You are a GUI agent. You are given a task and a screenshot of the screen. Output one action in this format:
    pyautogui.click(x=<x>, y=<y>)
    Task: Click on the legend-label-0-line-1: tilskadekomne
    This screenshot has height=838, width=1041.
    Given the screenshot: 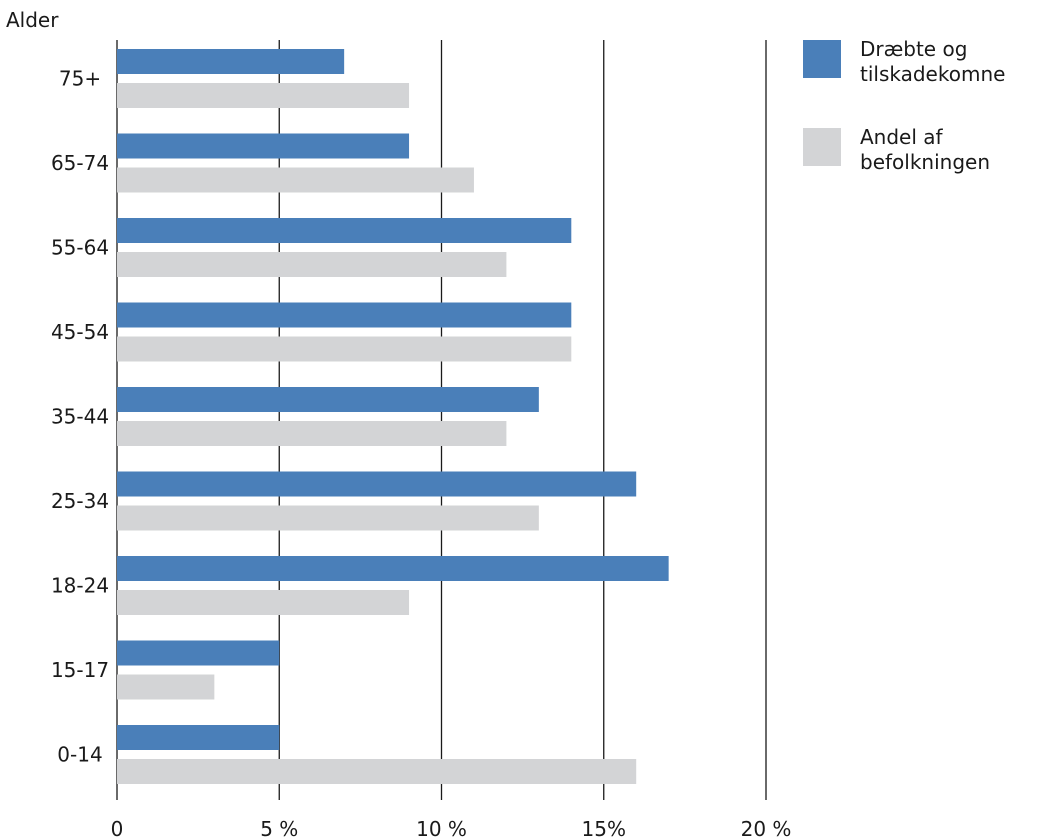 What is the action you would take?
    pyautogui.click(x=932, y=74)
    